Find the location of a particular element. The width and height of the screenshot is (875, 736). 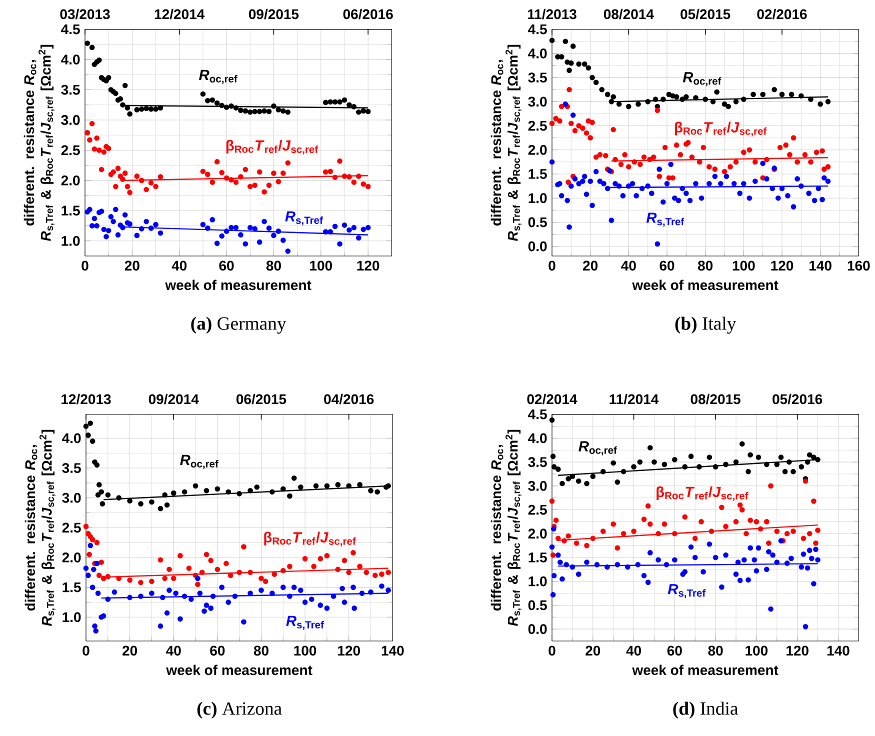

x-tick-label: 160 is located at coordinates (859, 265).